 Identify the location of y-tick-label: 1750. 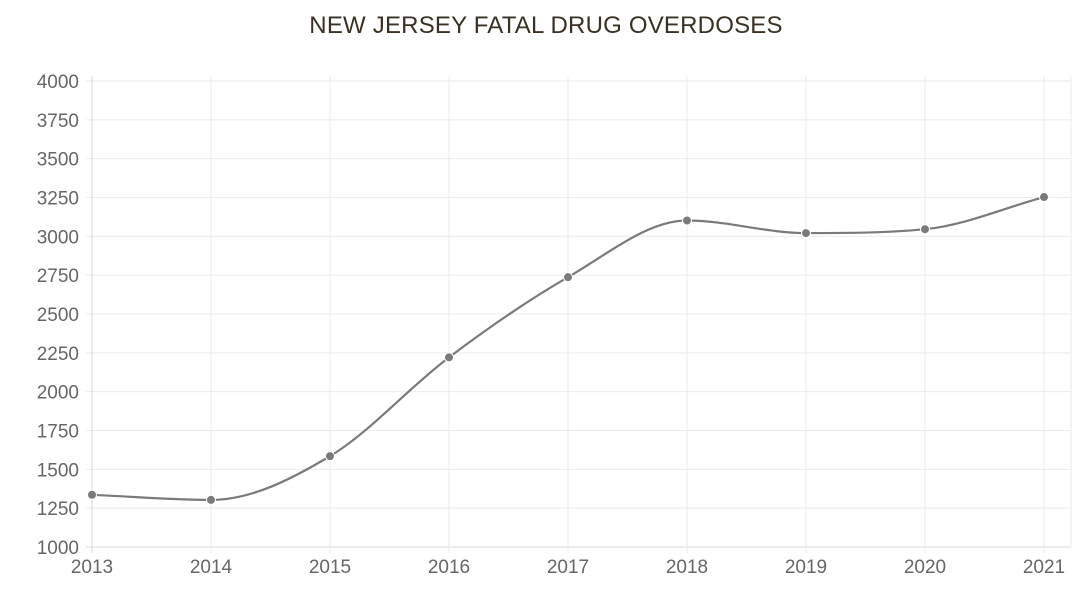
(58, 432).